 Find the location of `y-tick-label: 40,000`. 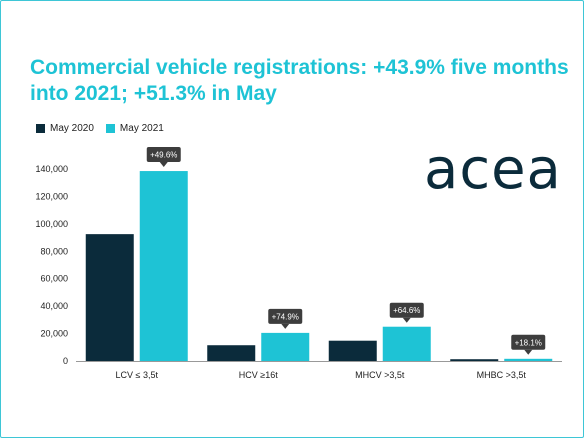

y-tick-label: 40,000 is located at coordinates (54, 306).